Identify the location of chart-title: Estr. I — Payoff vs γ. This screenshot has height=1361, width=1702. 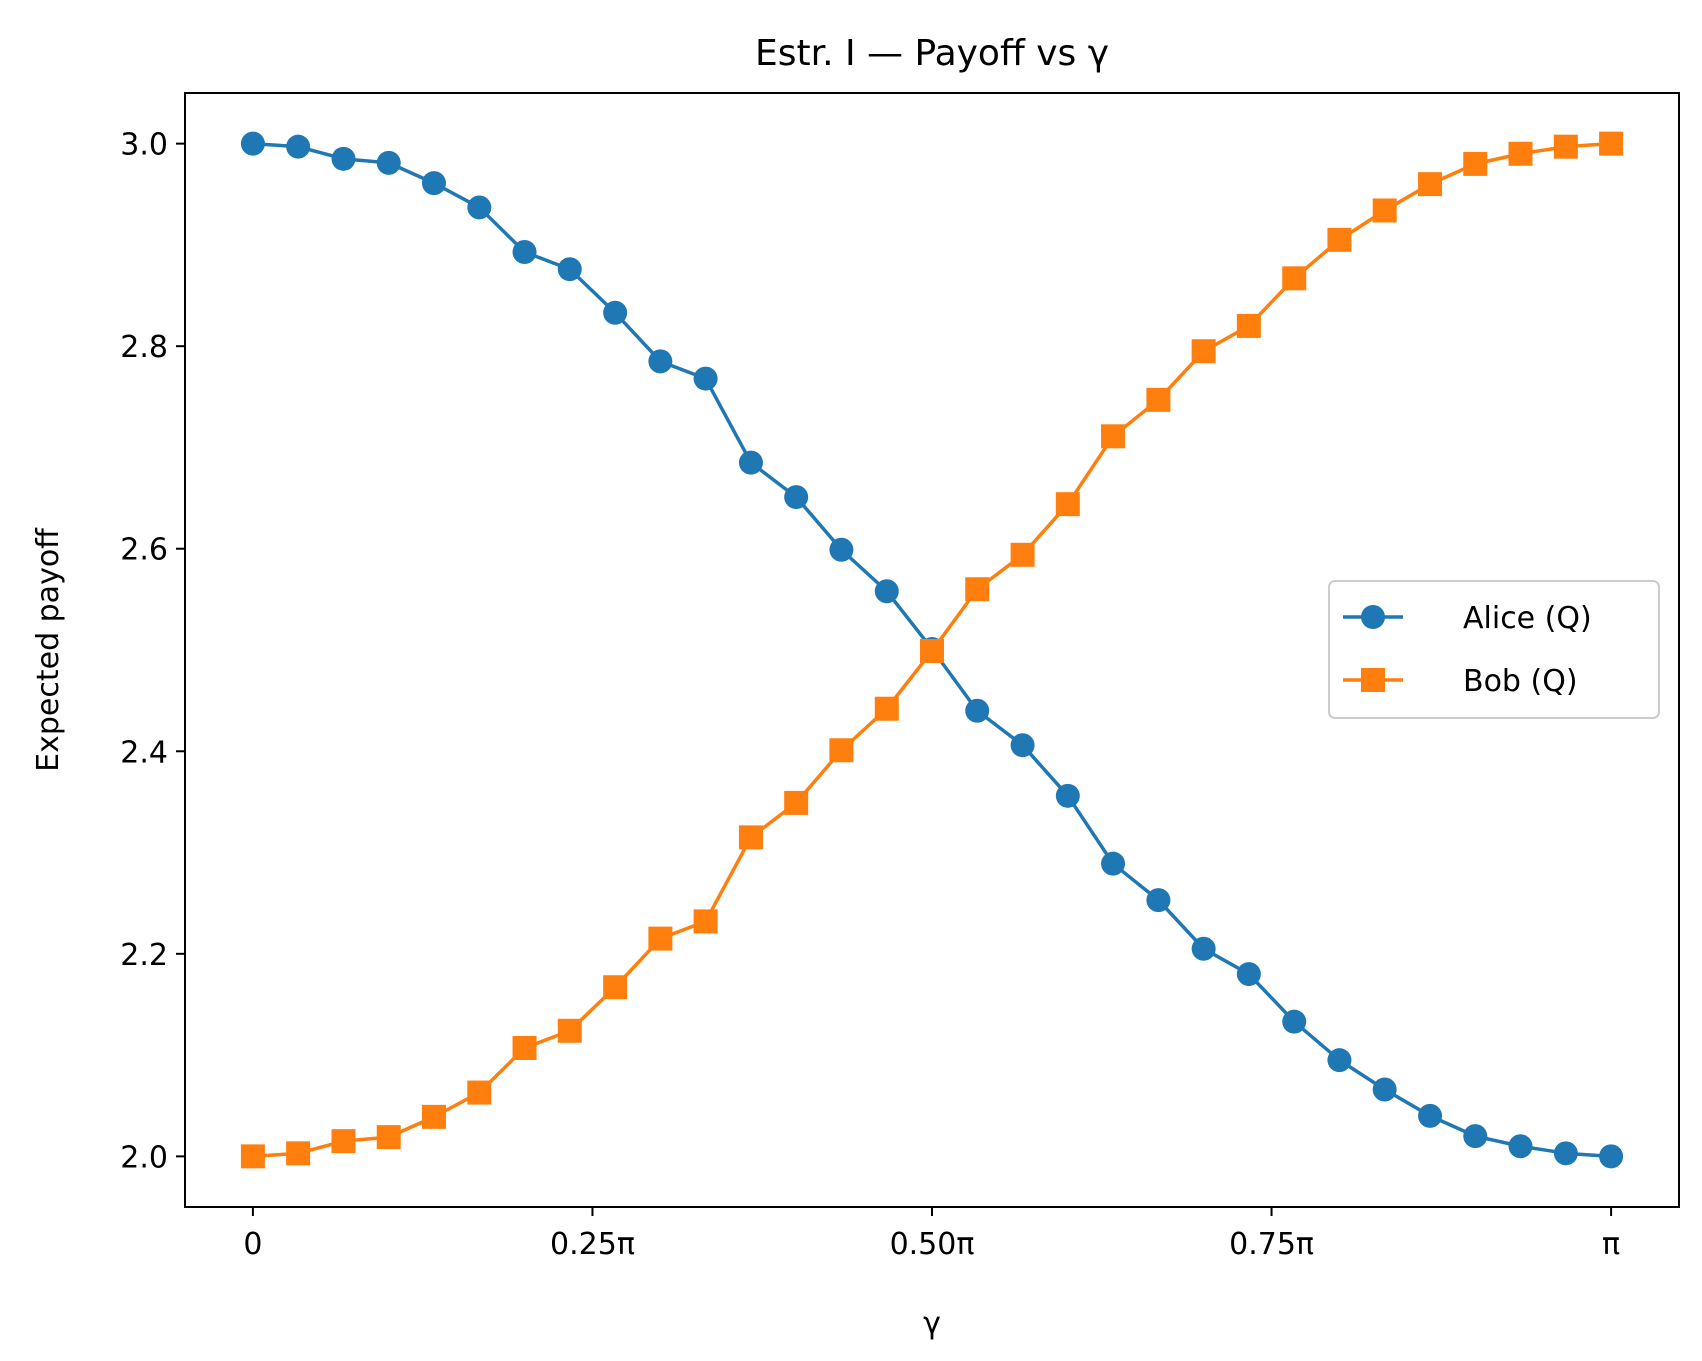
(932, 53).